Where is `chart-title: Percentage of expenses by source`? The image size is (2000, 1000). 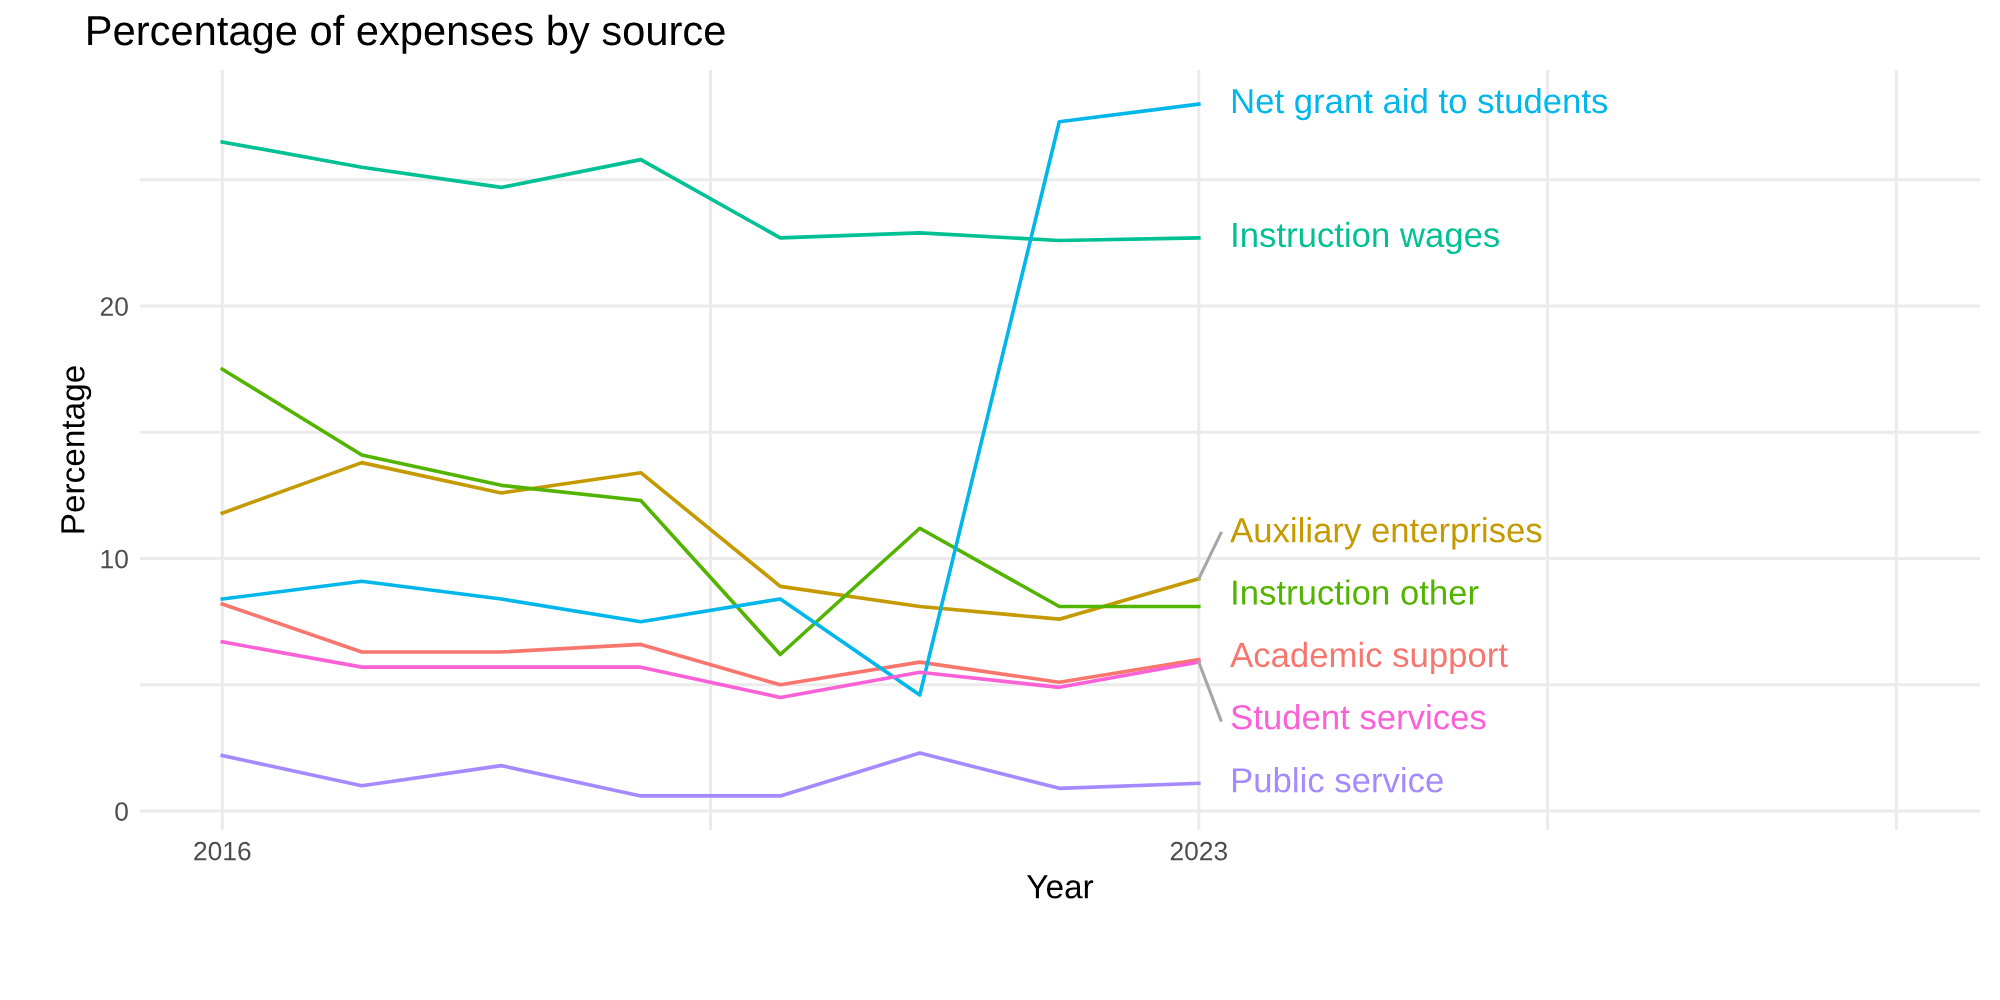
chart-title: Percentage of expenses by source is located at coordinates (406, 34).